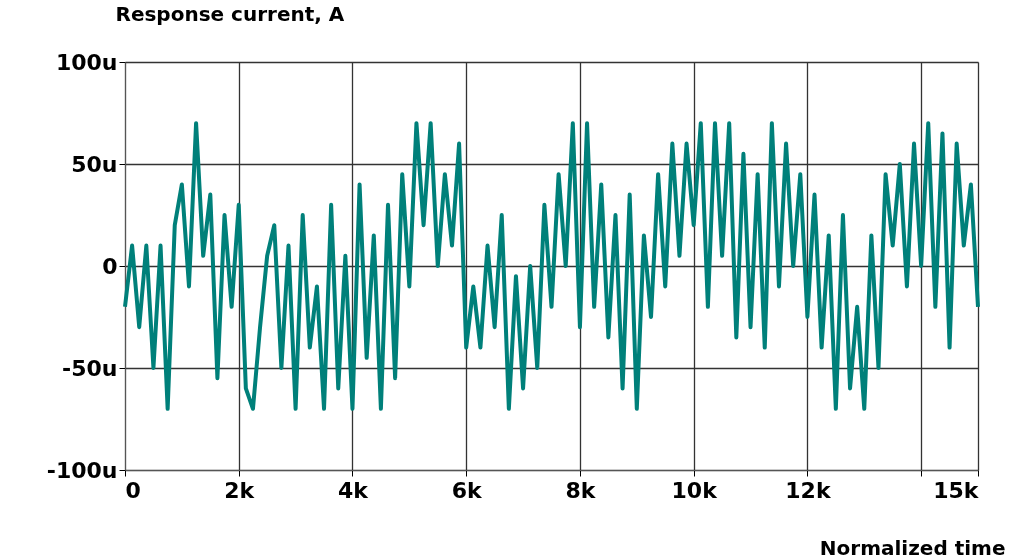 The image size is (1009, 558). What do you see at coordinates (581, 490) in the screenshot?
I see `x-tick-label: 8k` at bounding box center [581, 490].